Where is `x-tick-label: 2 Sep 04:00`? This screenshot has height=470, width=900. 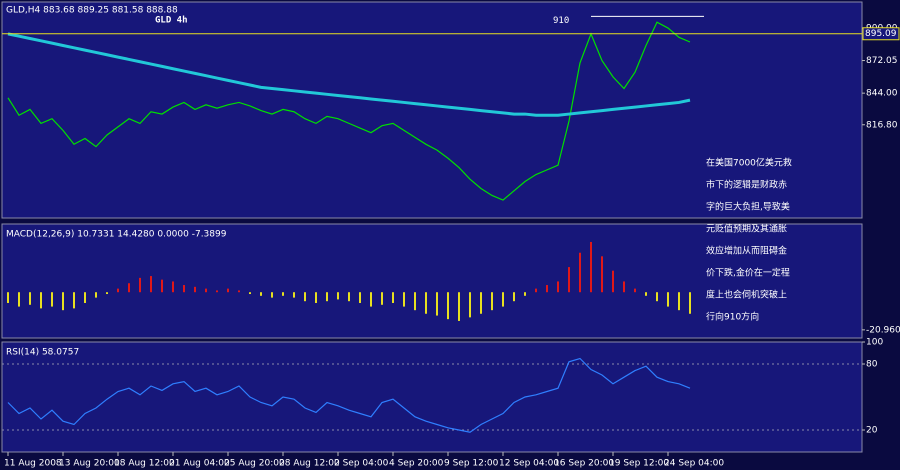
x-tick-label: 2 Sep 04:00 is located at coordinates (361, 464).